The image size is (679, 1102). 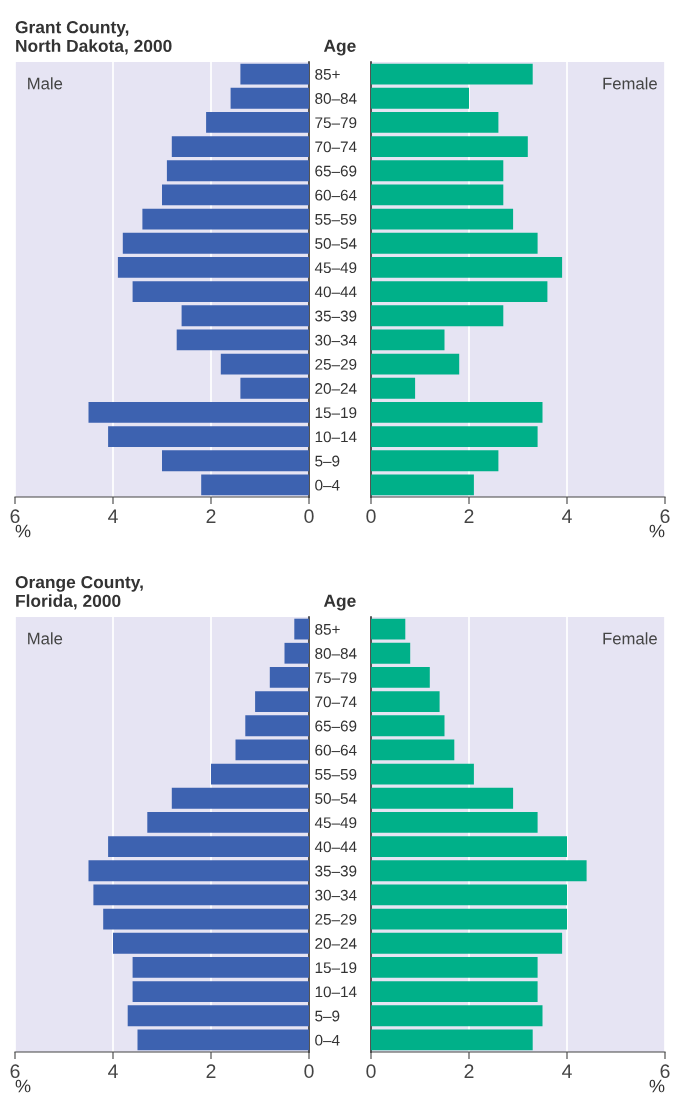 What do you see at coordinates (335, 292) in the screenshot?
I see `y-tick-label: 40–44` at bounding box center [335, 292].